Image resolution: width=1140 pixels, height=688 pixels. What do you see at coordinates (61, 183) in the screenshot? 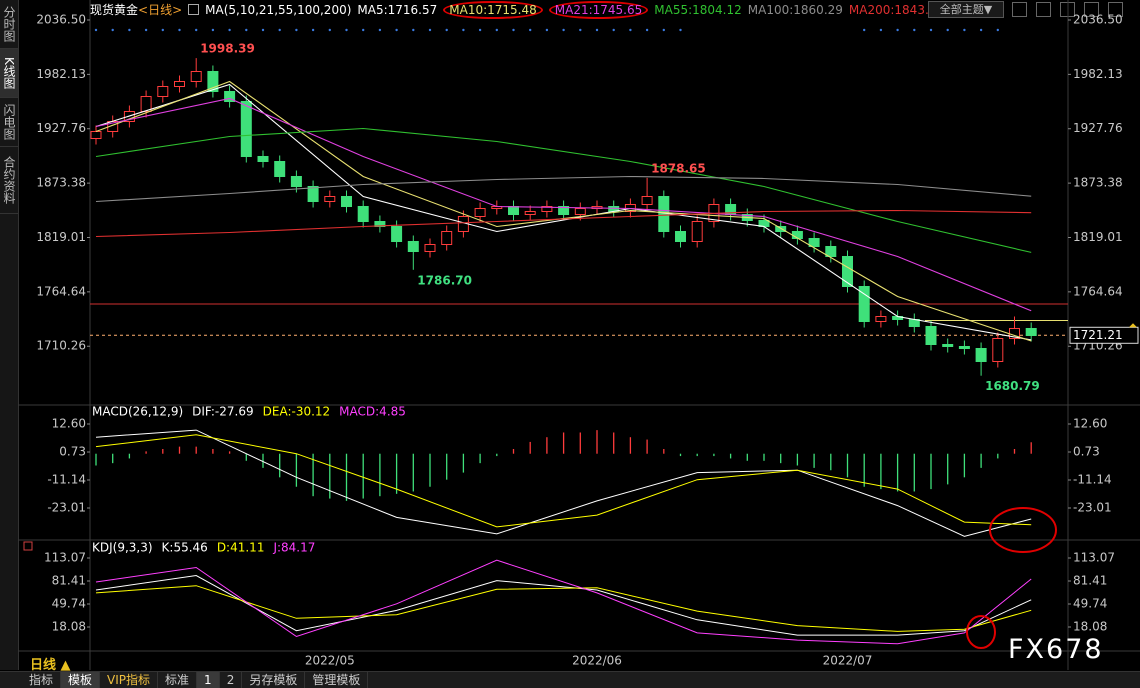
I see `y-tick-label: 1873.38` at bounding box center [61, 183].